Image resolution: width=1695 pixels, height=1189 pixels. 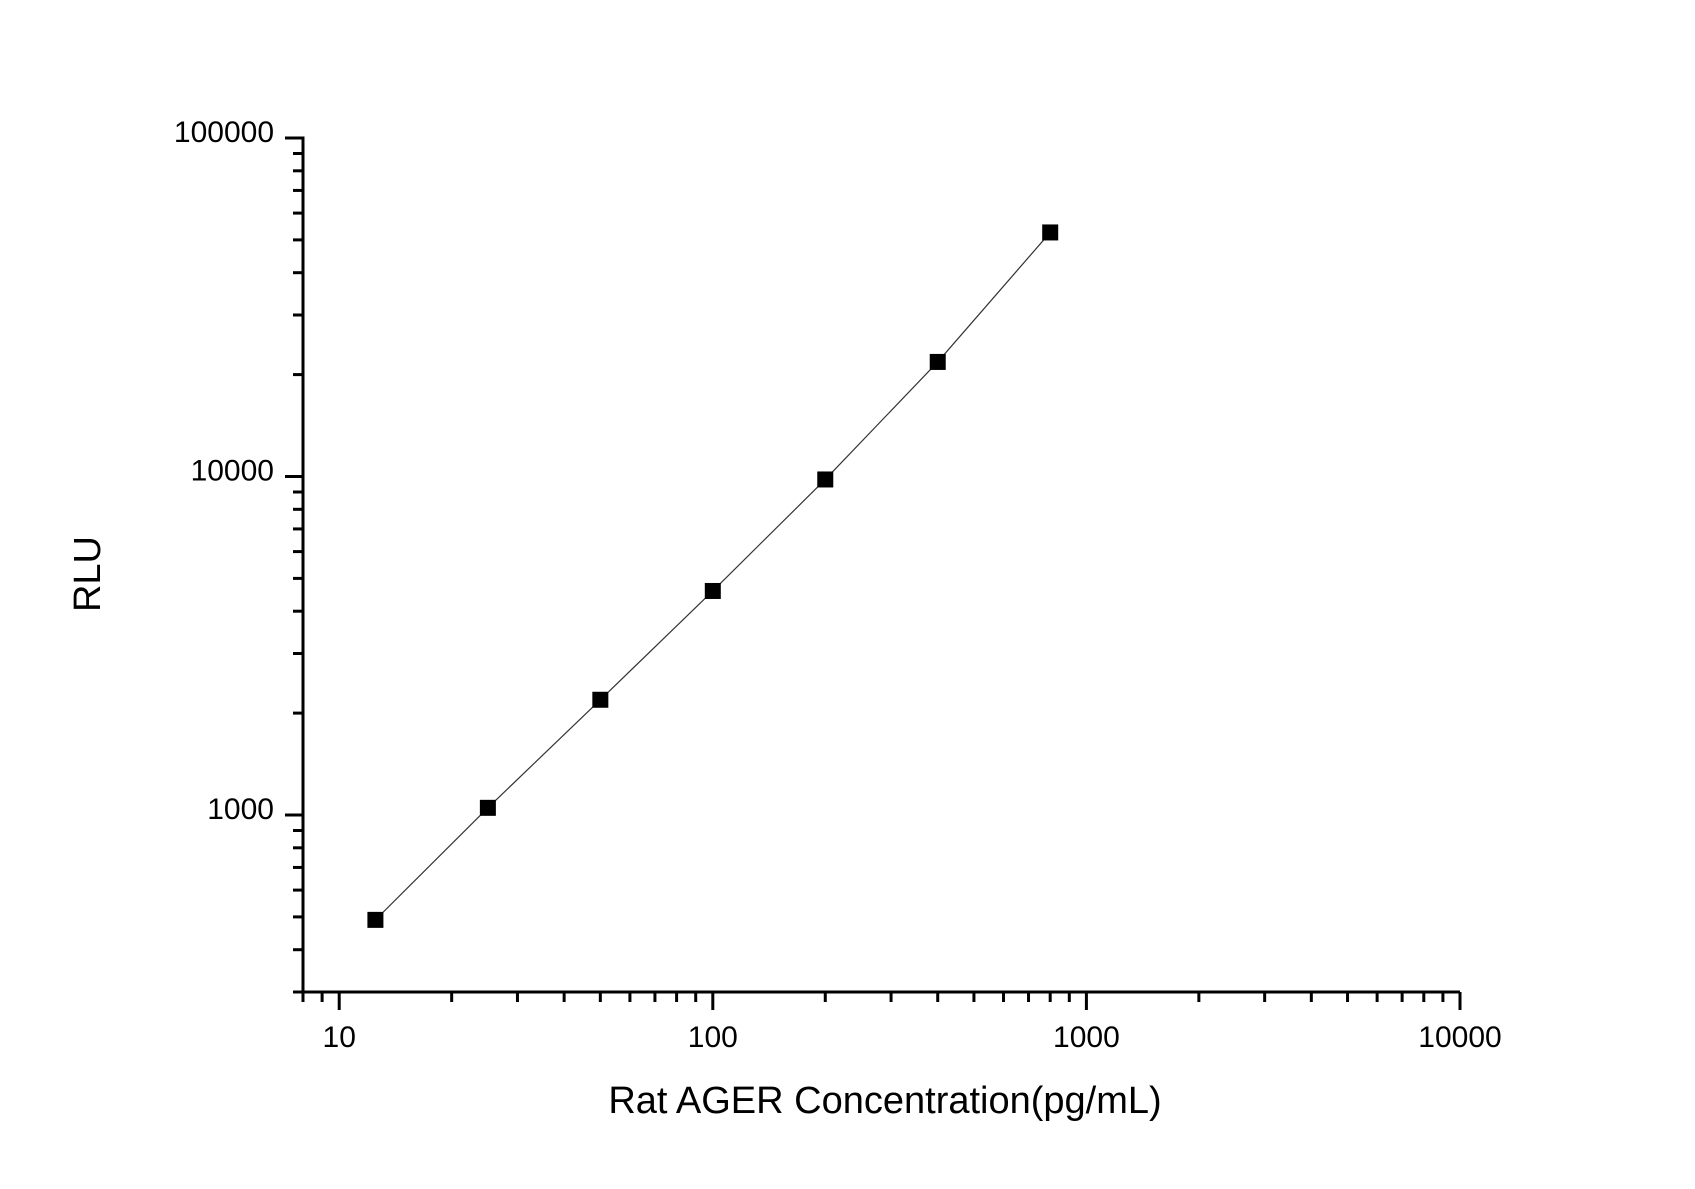 I want to click on x-axis-title: Rat AGER Concentration(pg/mL), so click(x=884, y=1101).